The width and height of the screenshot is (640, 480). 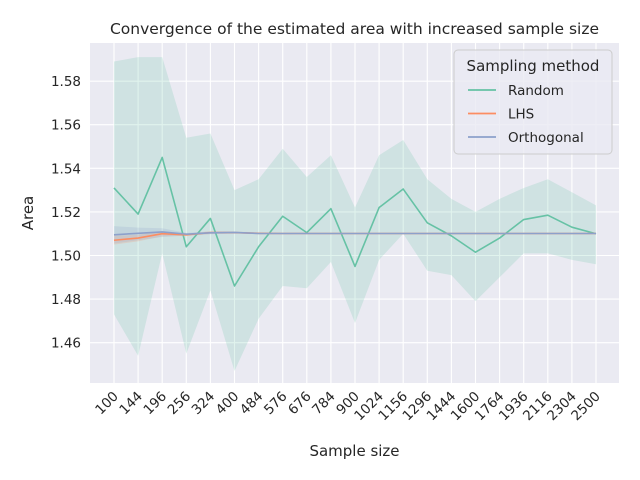 What do you see at coordinates (354, 451) in the screenshot?
I see `x-axis-label: Sample size` at bounding box center [354, 451].